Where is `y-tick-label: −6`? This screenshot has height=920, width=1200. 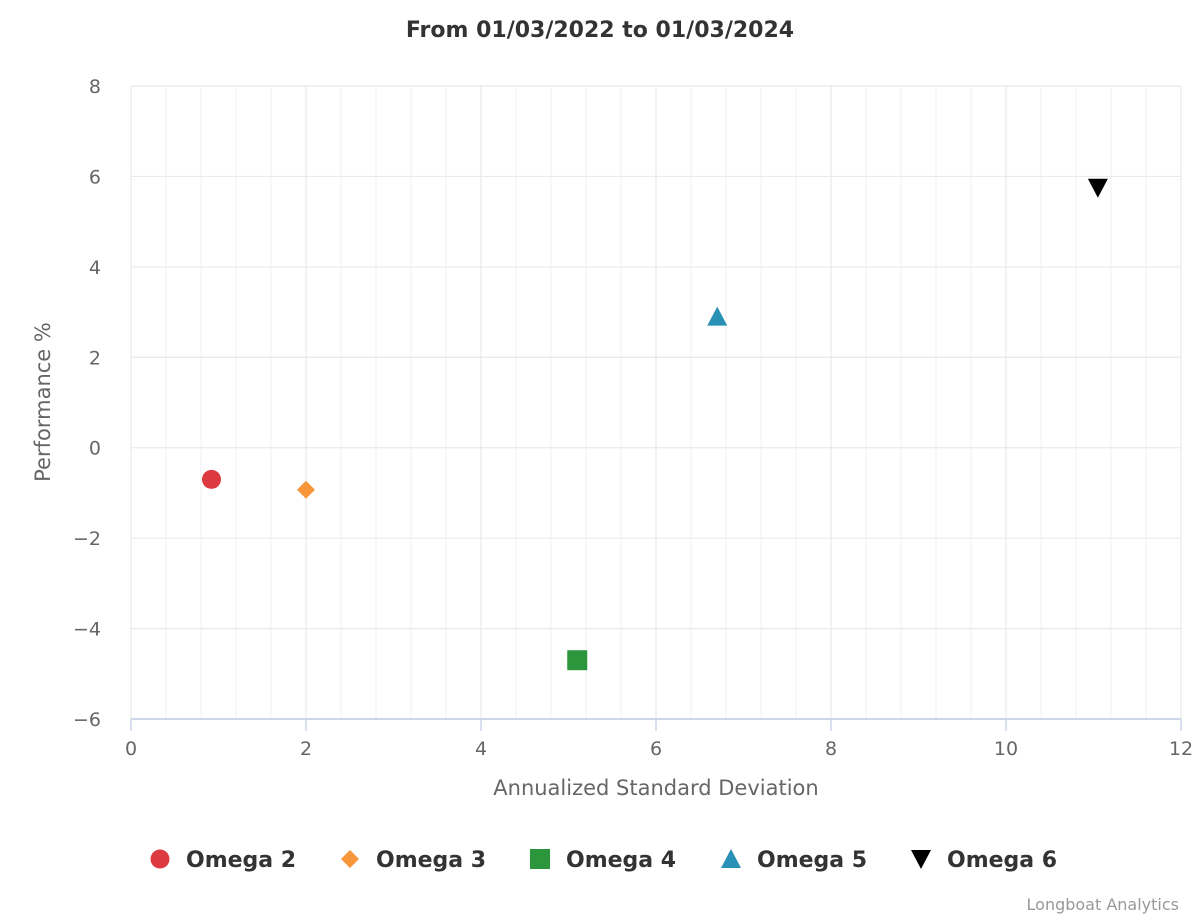
y-tick-label: −6 is located at coordinates (87, 720).